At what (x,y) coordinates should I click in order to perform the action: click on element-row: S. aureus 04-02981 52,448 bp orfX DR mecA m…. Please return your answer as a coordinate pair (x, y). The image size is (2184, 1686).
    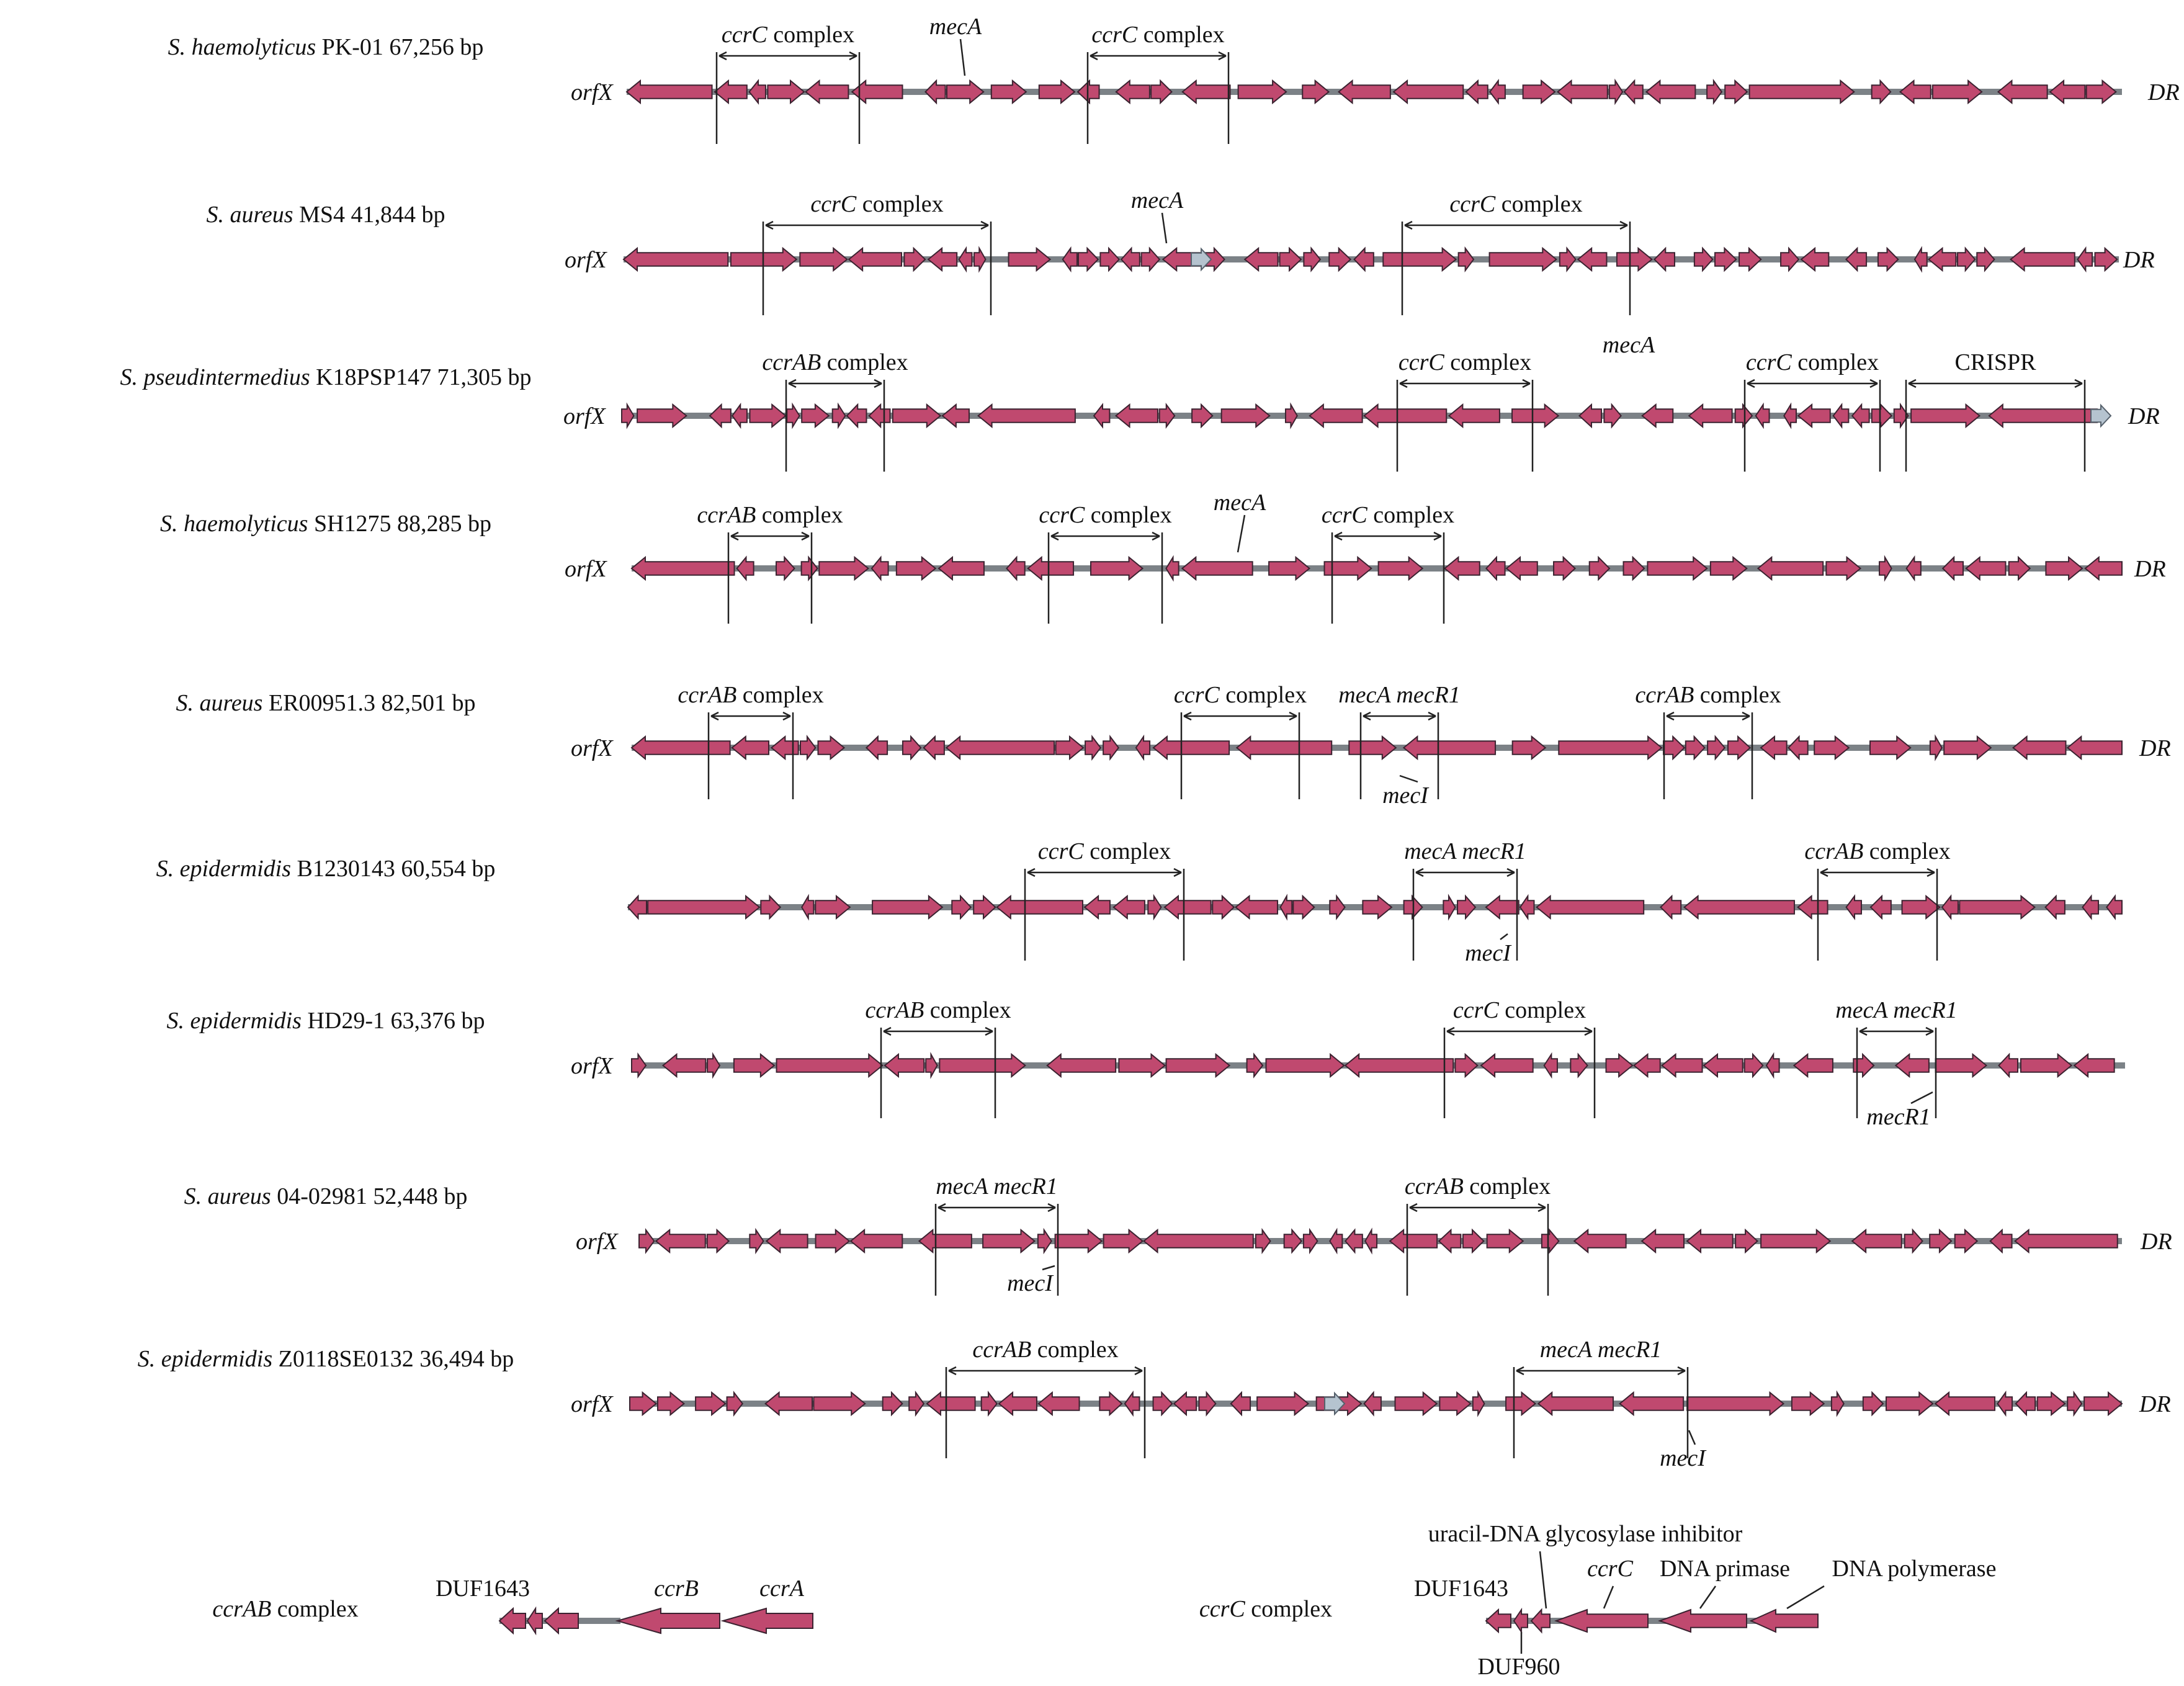
    Looking at the image, I should click on (1178, 1235).